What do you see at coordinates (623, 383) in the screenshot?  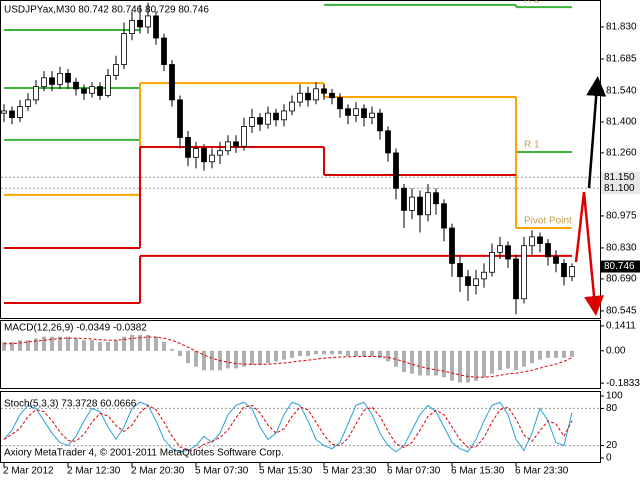 I see `y-tick-label: -0.1833` at bounding box center [623, 383].